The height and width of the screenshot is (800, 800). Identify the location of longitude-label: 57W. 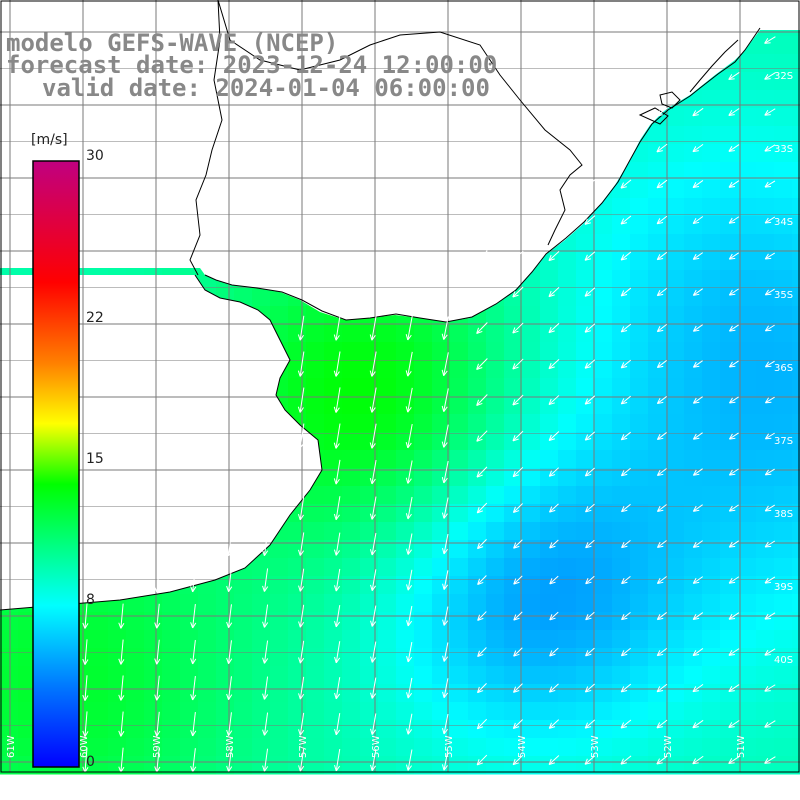
(303, 746).